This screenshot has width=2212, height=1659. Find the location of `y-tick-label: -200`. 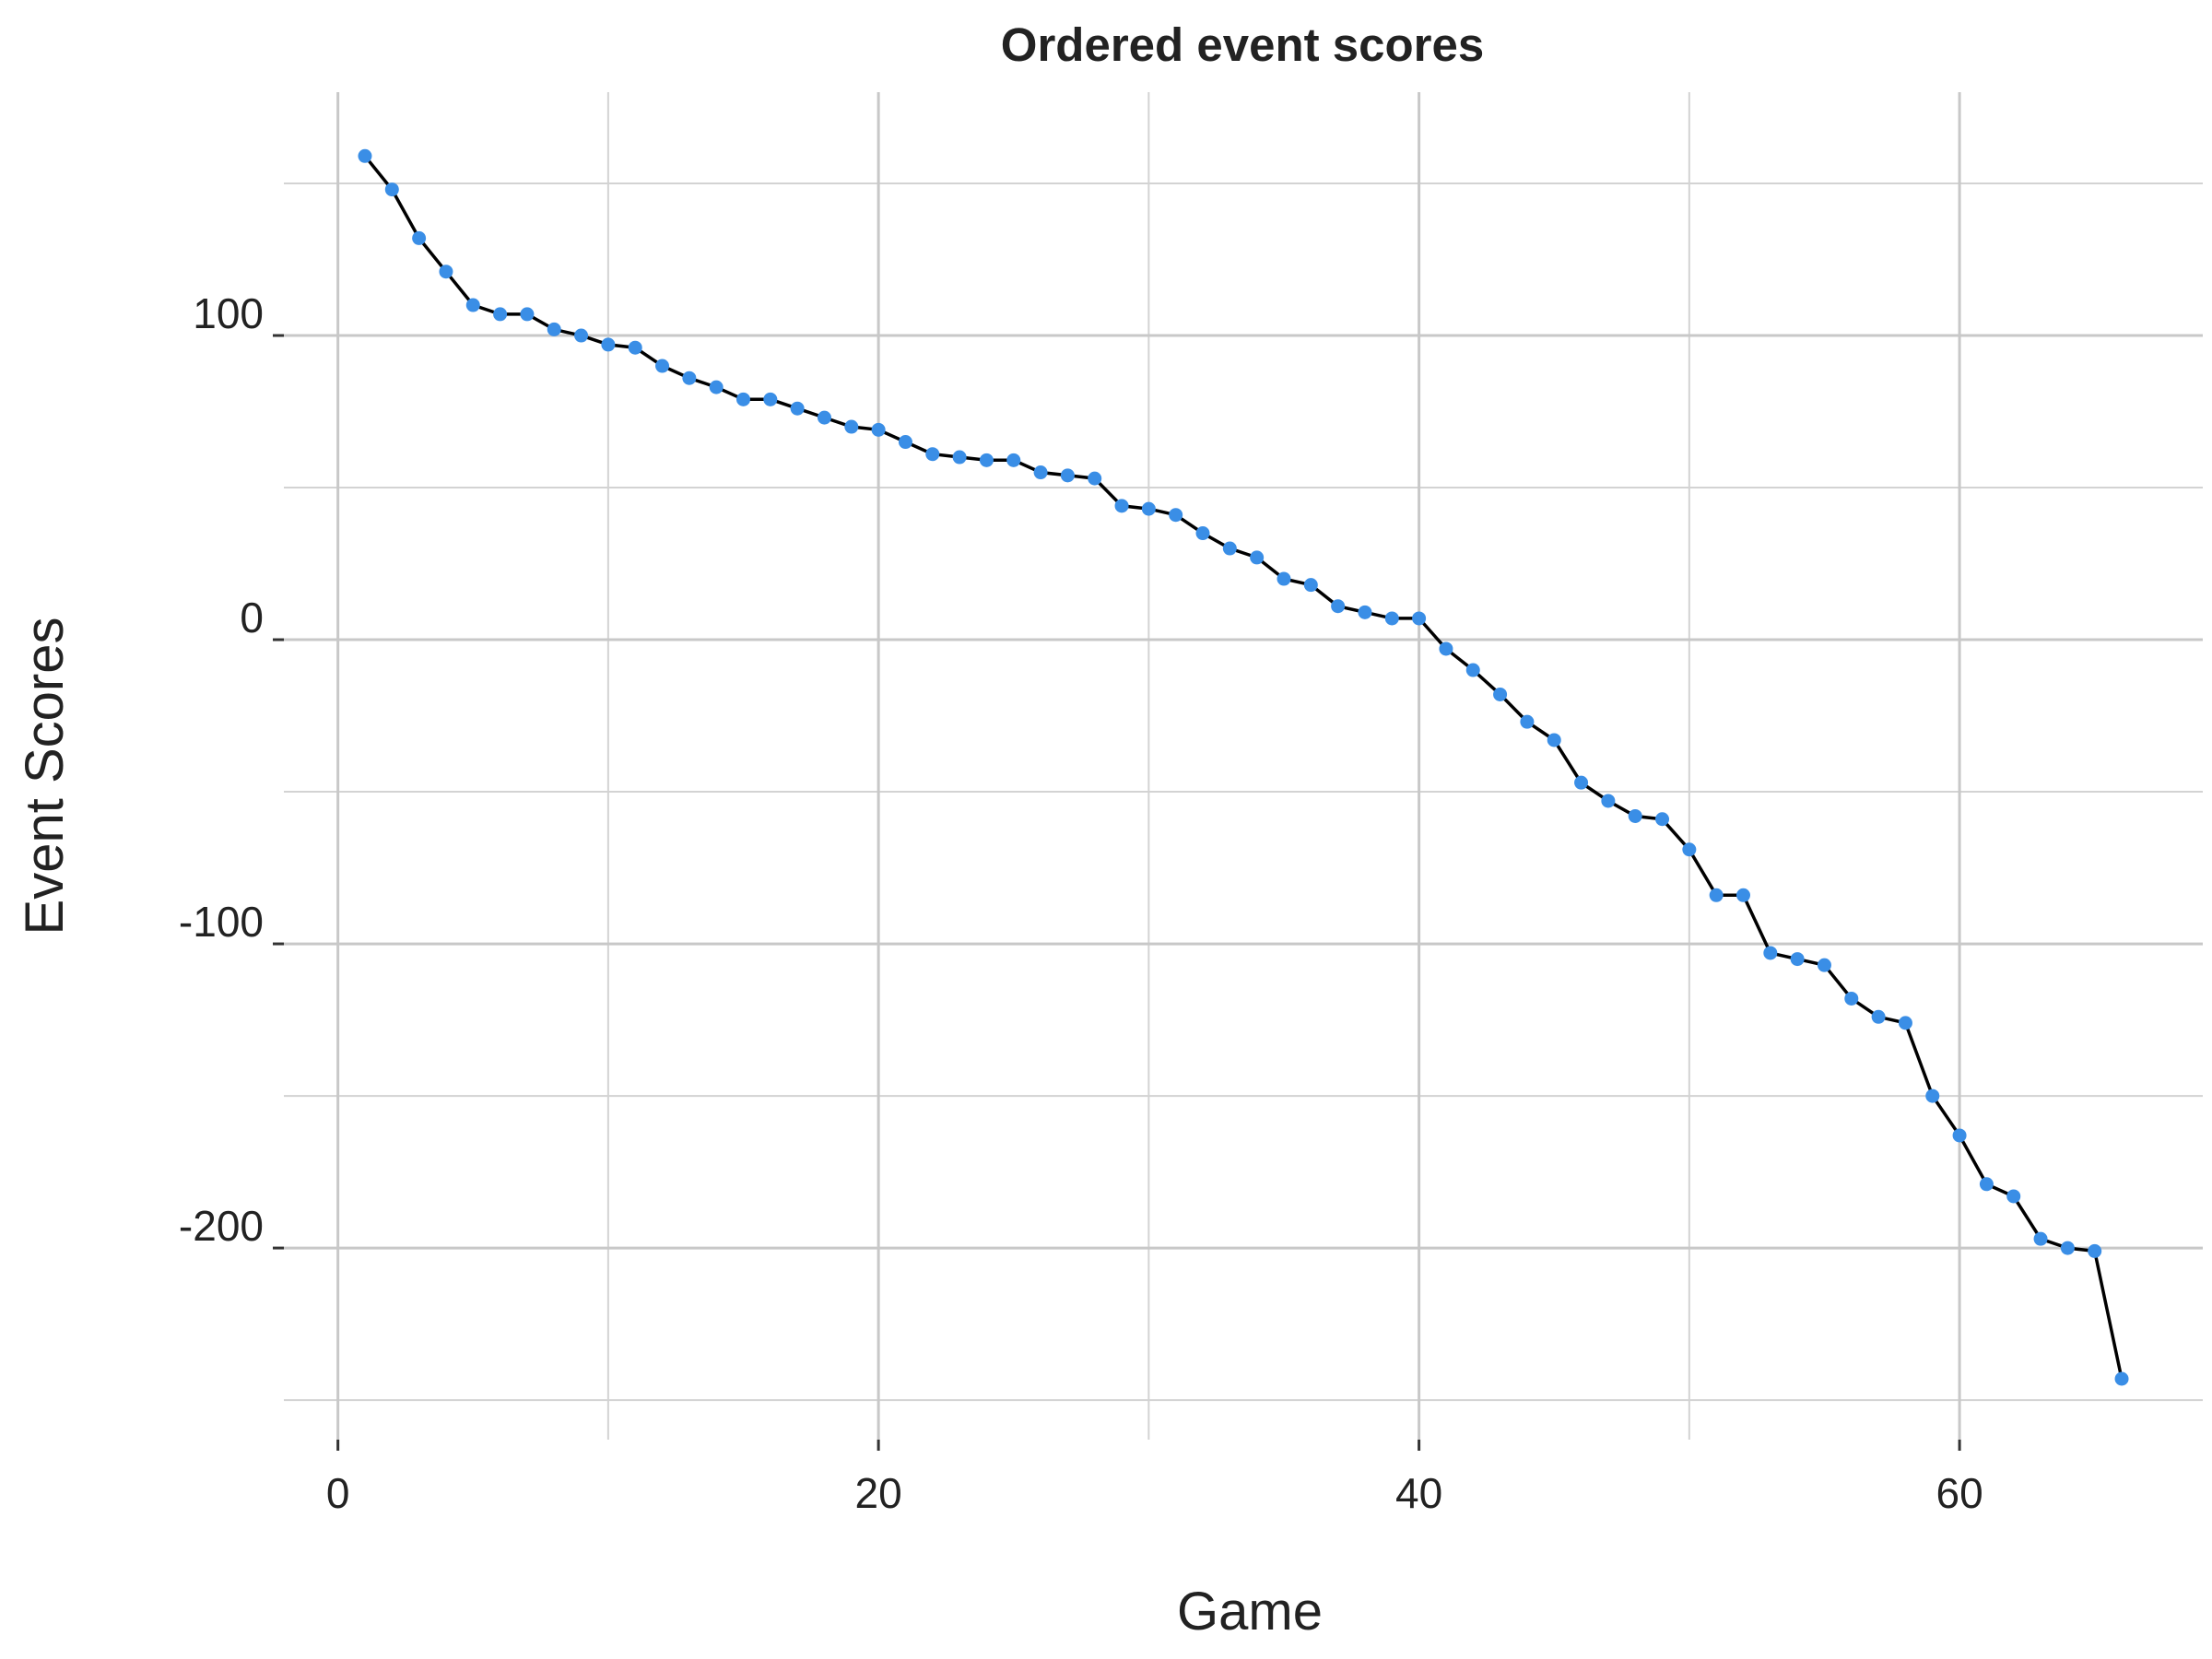

y-tick-label: -200 is located at coordinates (221, 1226).